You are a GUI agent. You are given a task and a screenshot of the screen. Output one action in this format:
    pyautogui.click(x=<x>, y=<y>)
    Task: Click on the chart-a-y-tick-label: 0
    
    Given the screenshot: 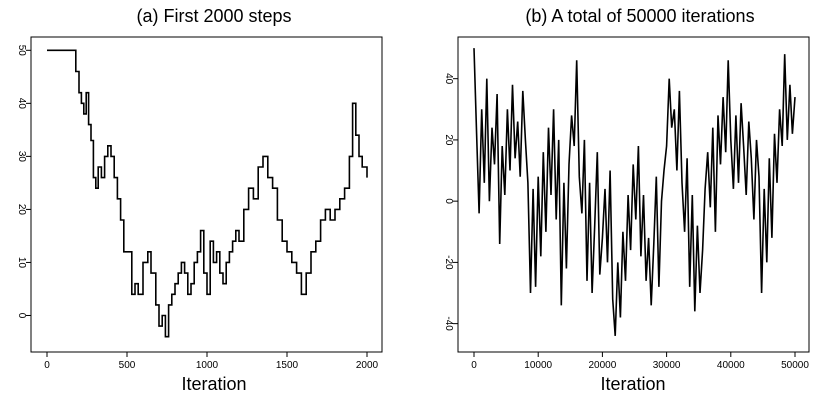 What is the action you would take?
    pyautogui.click(x=21, y=316)
    